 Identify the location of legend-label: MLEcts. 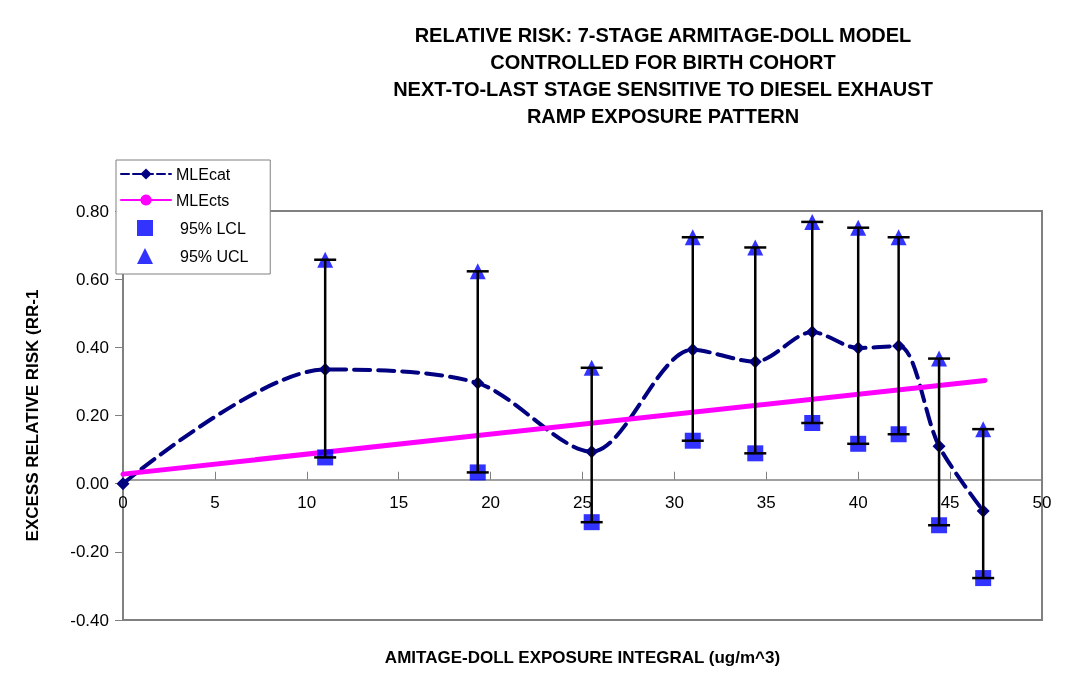
(203, 200).